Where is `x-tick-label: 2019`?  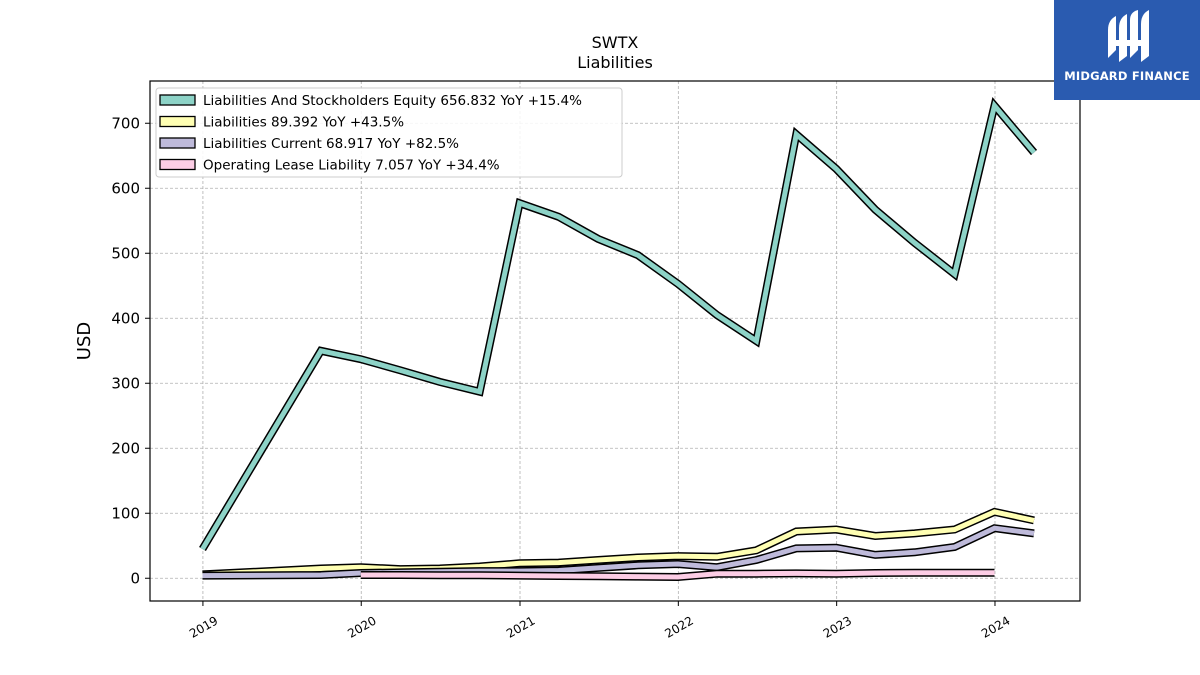
x-tick-label: 2019 is located at coordinates (203, 626).